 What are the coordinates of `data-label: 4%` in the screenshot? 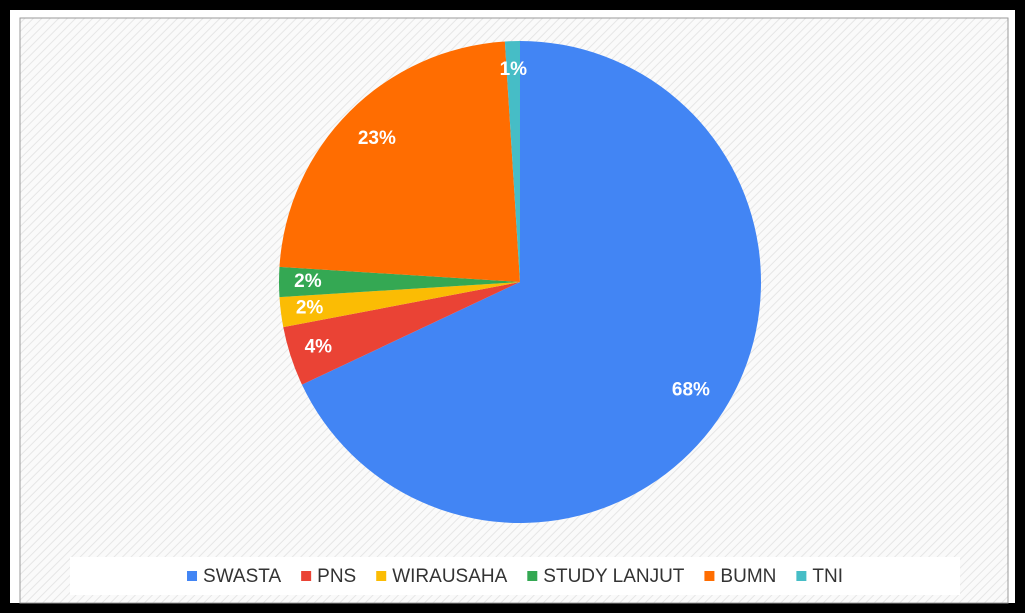 It's located at (319, 347).